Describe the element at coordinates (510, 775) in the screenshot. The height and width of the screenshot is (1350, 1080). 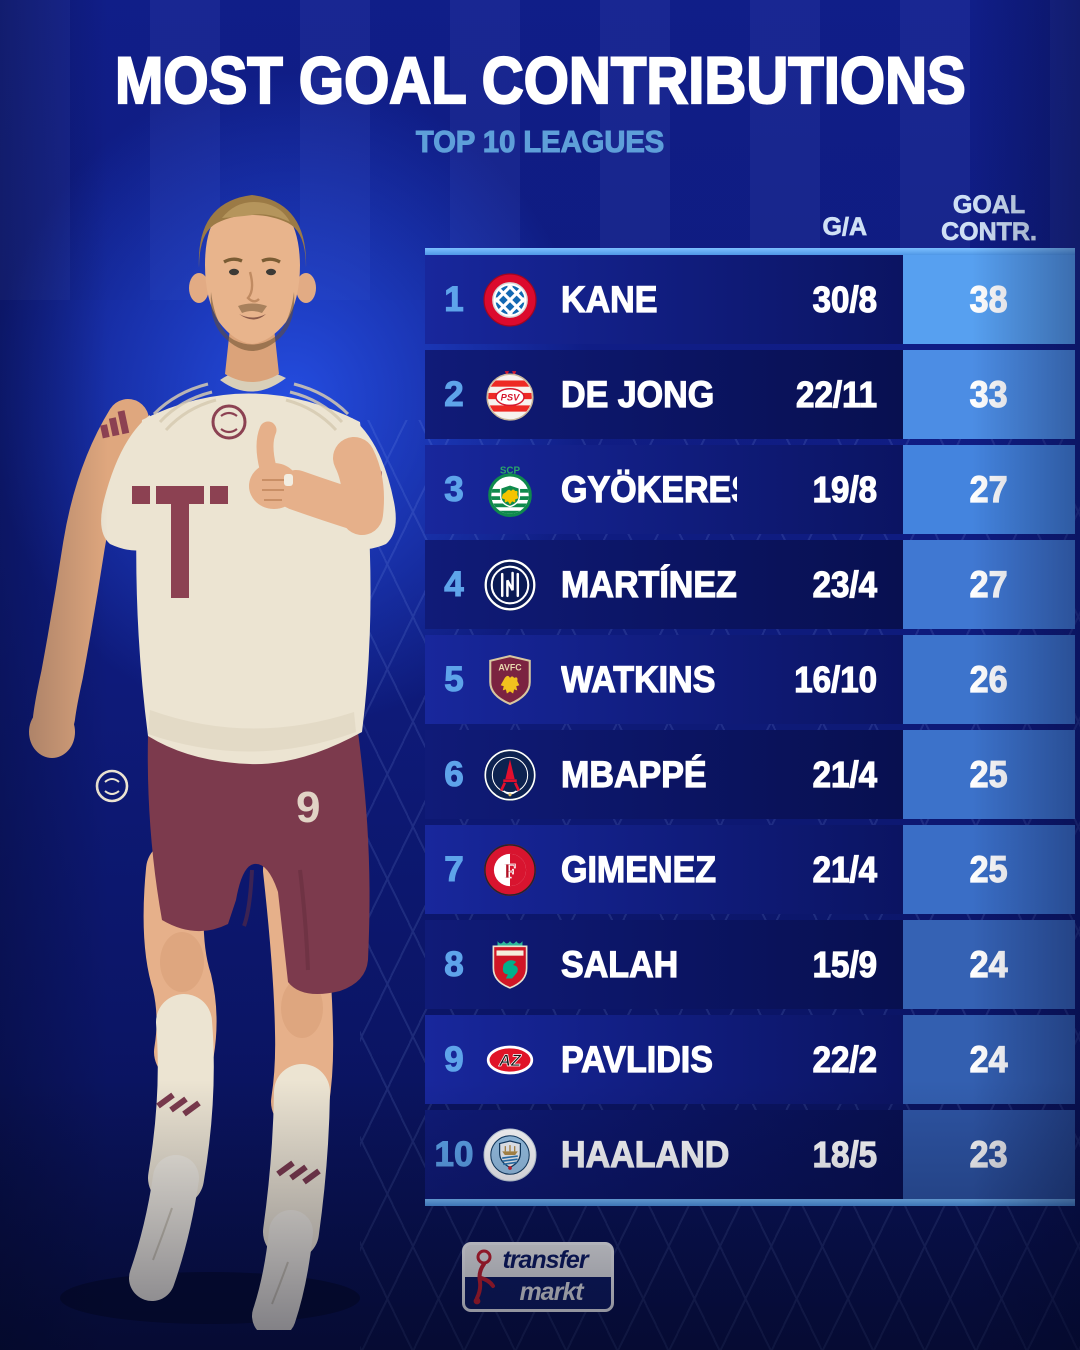
I see `psg-badge` at that location.